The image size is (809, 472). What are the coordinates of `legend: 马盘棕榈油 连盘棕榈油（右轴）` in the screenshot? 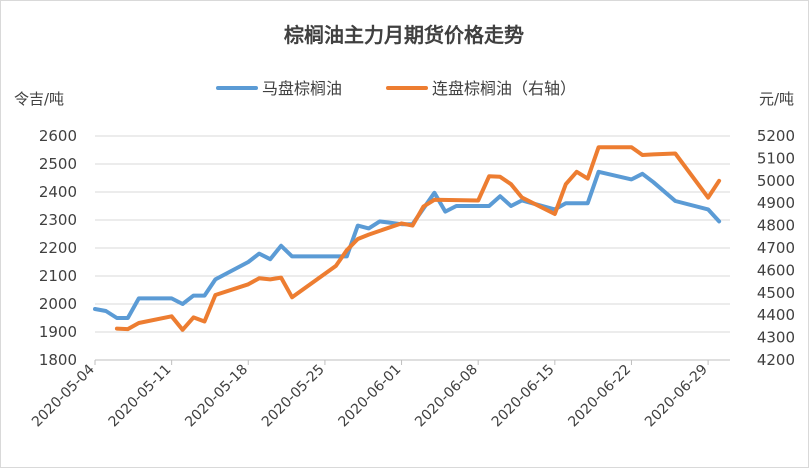 It's located at (396, 88).